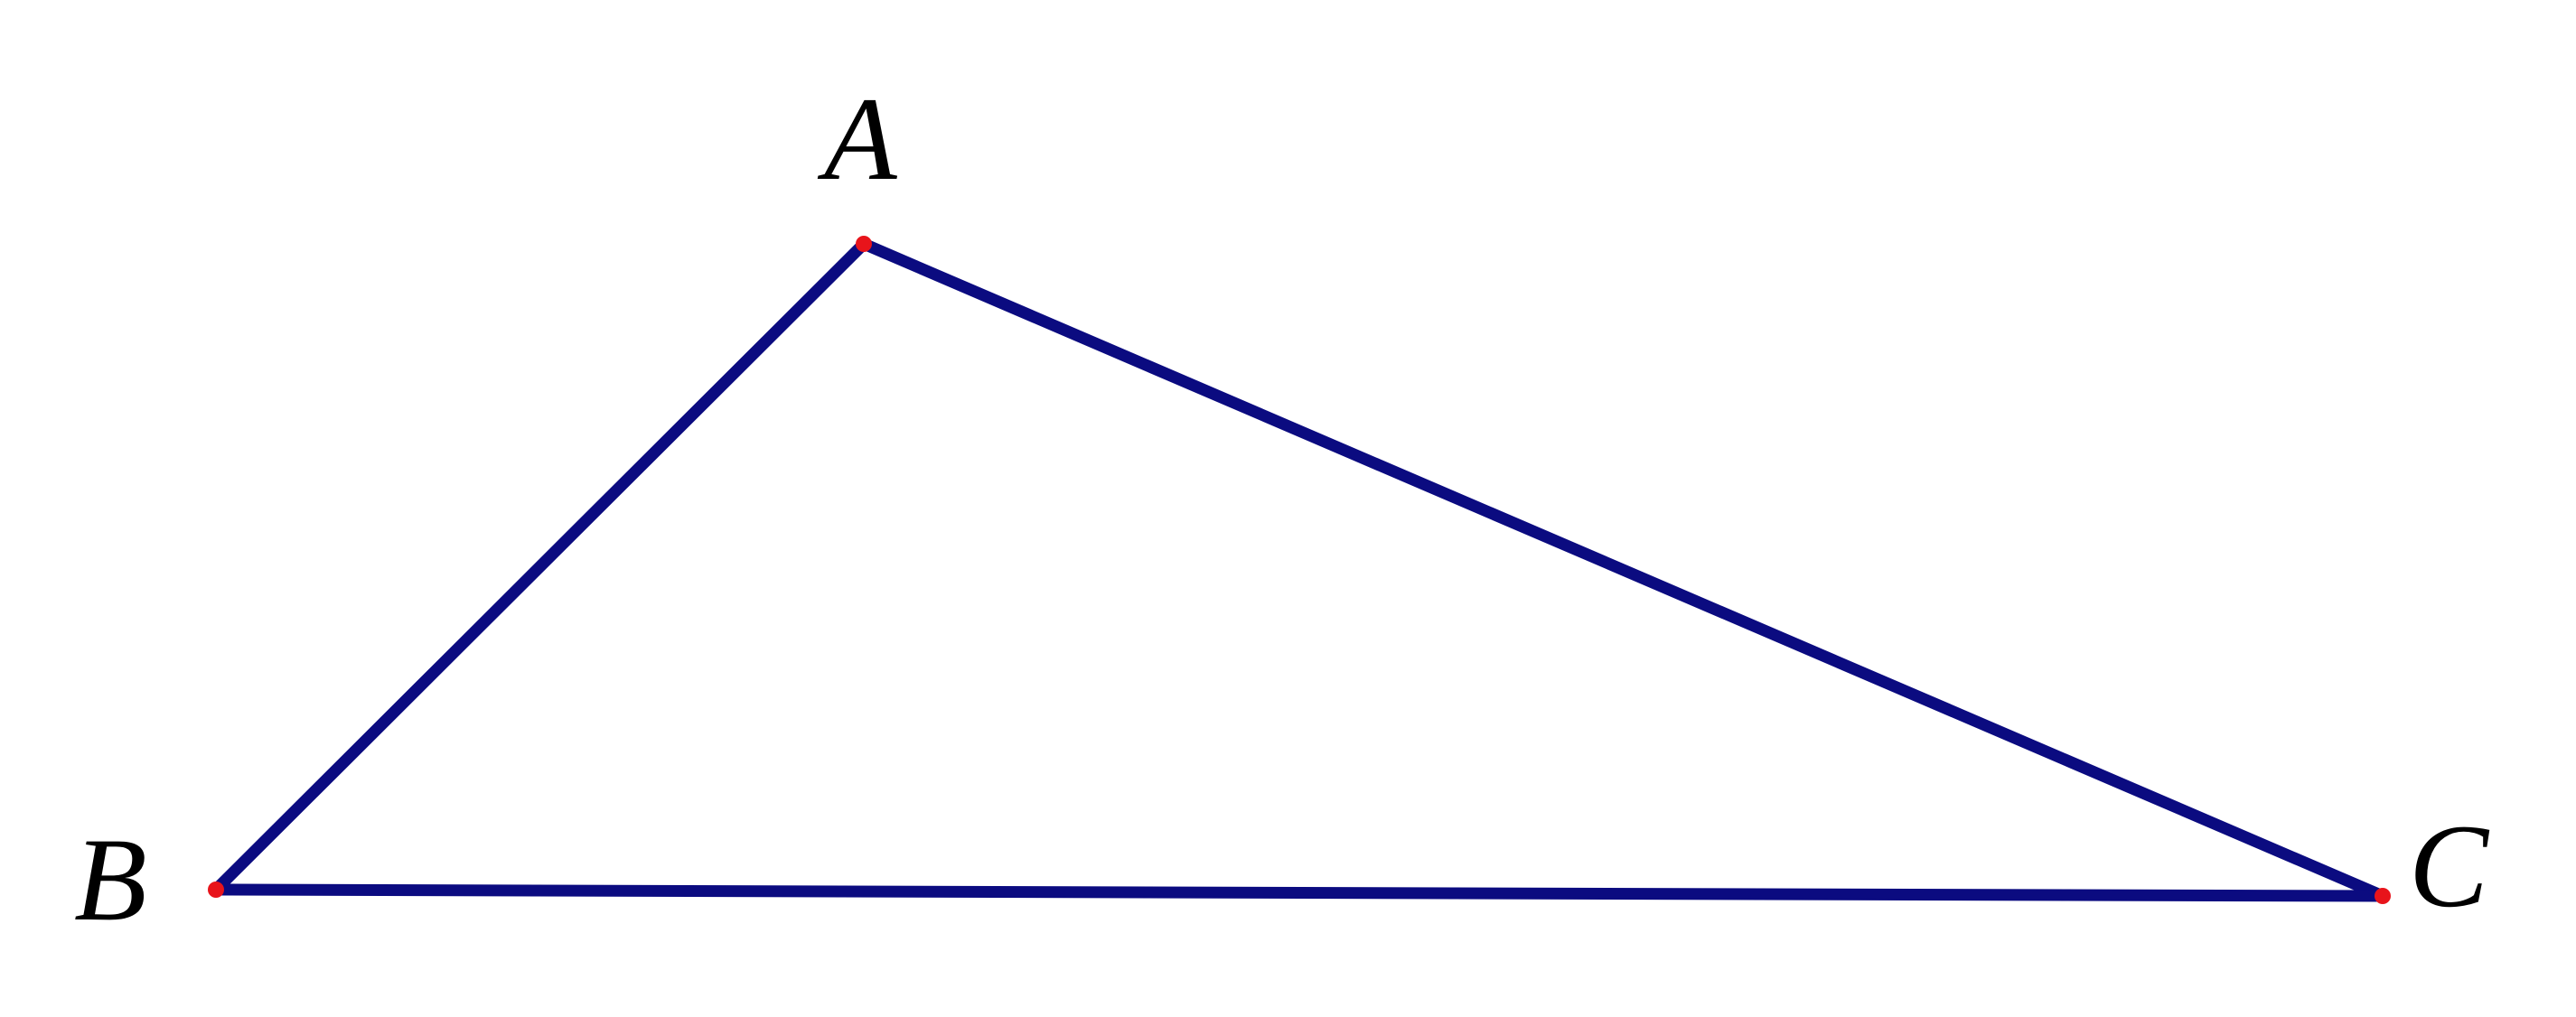 The image size is (2576, 1017). What do you see at coordinates (864, 244) in the screenshot?
I see `vertex-a` at bounding box center [864, 244].